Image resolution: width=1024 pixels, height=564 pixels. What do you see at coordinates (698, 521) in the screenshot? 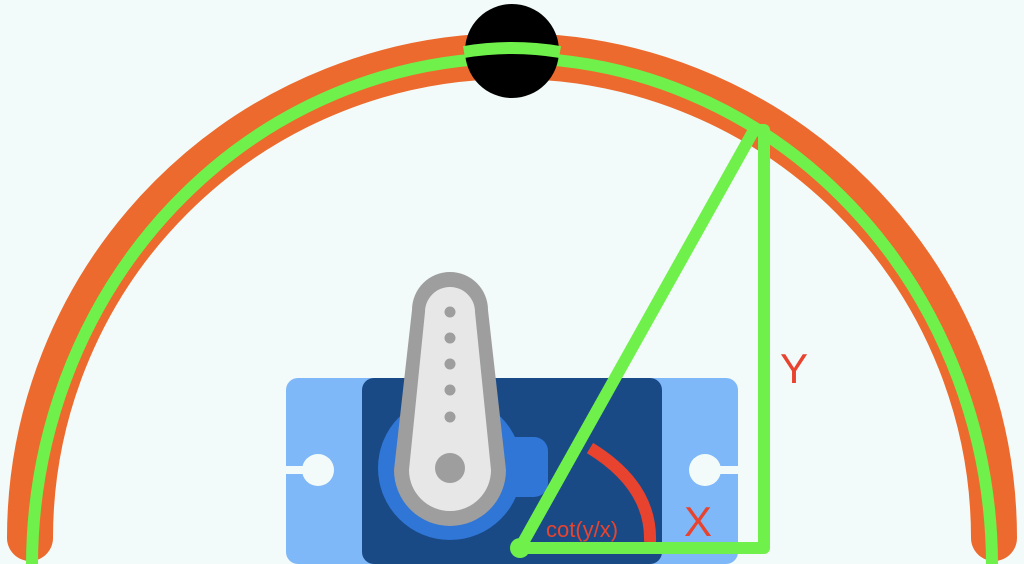
I see `x-label: X` at bounding box center [698, 521].